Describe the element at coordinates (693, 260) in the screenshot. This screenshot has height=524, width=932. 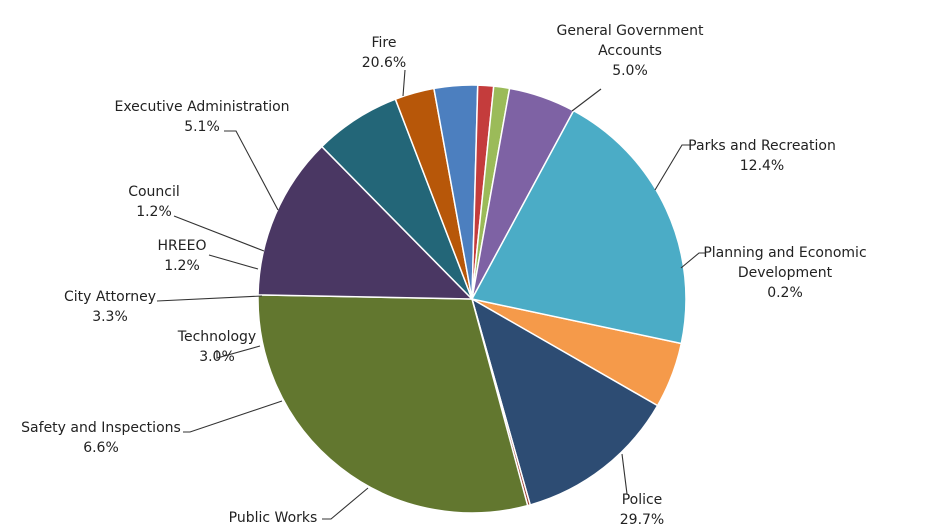
I see `leader-planning-and-economic-development` at that location.